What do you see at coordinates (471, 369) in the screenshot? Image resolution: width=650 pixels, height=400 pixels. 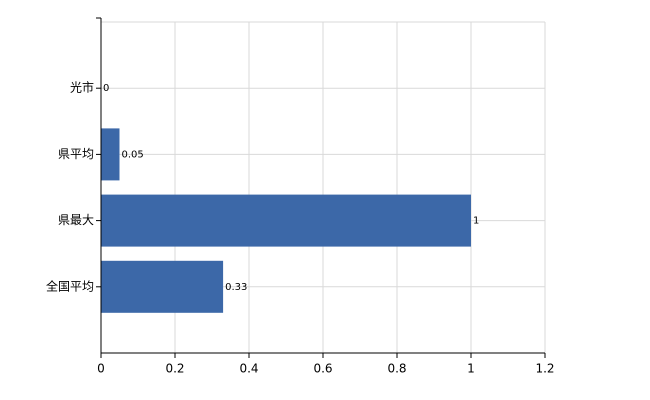 I see `x-tick-label: 1` at bounding box center [471, 369].